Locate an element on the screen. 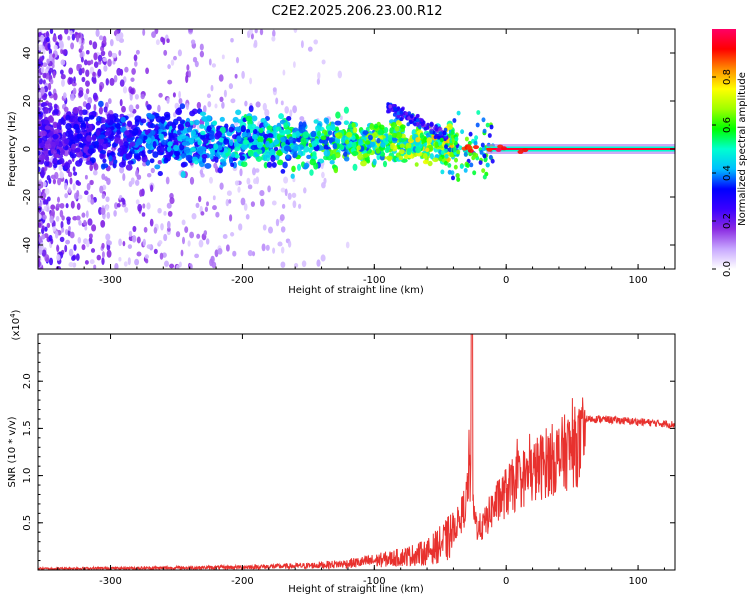 The image size is (750, 600). snr-y-tick-label: 0.5 is located at coordinates (27, 523).